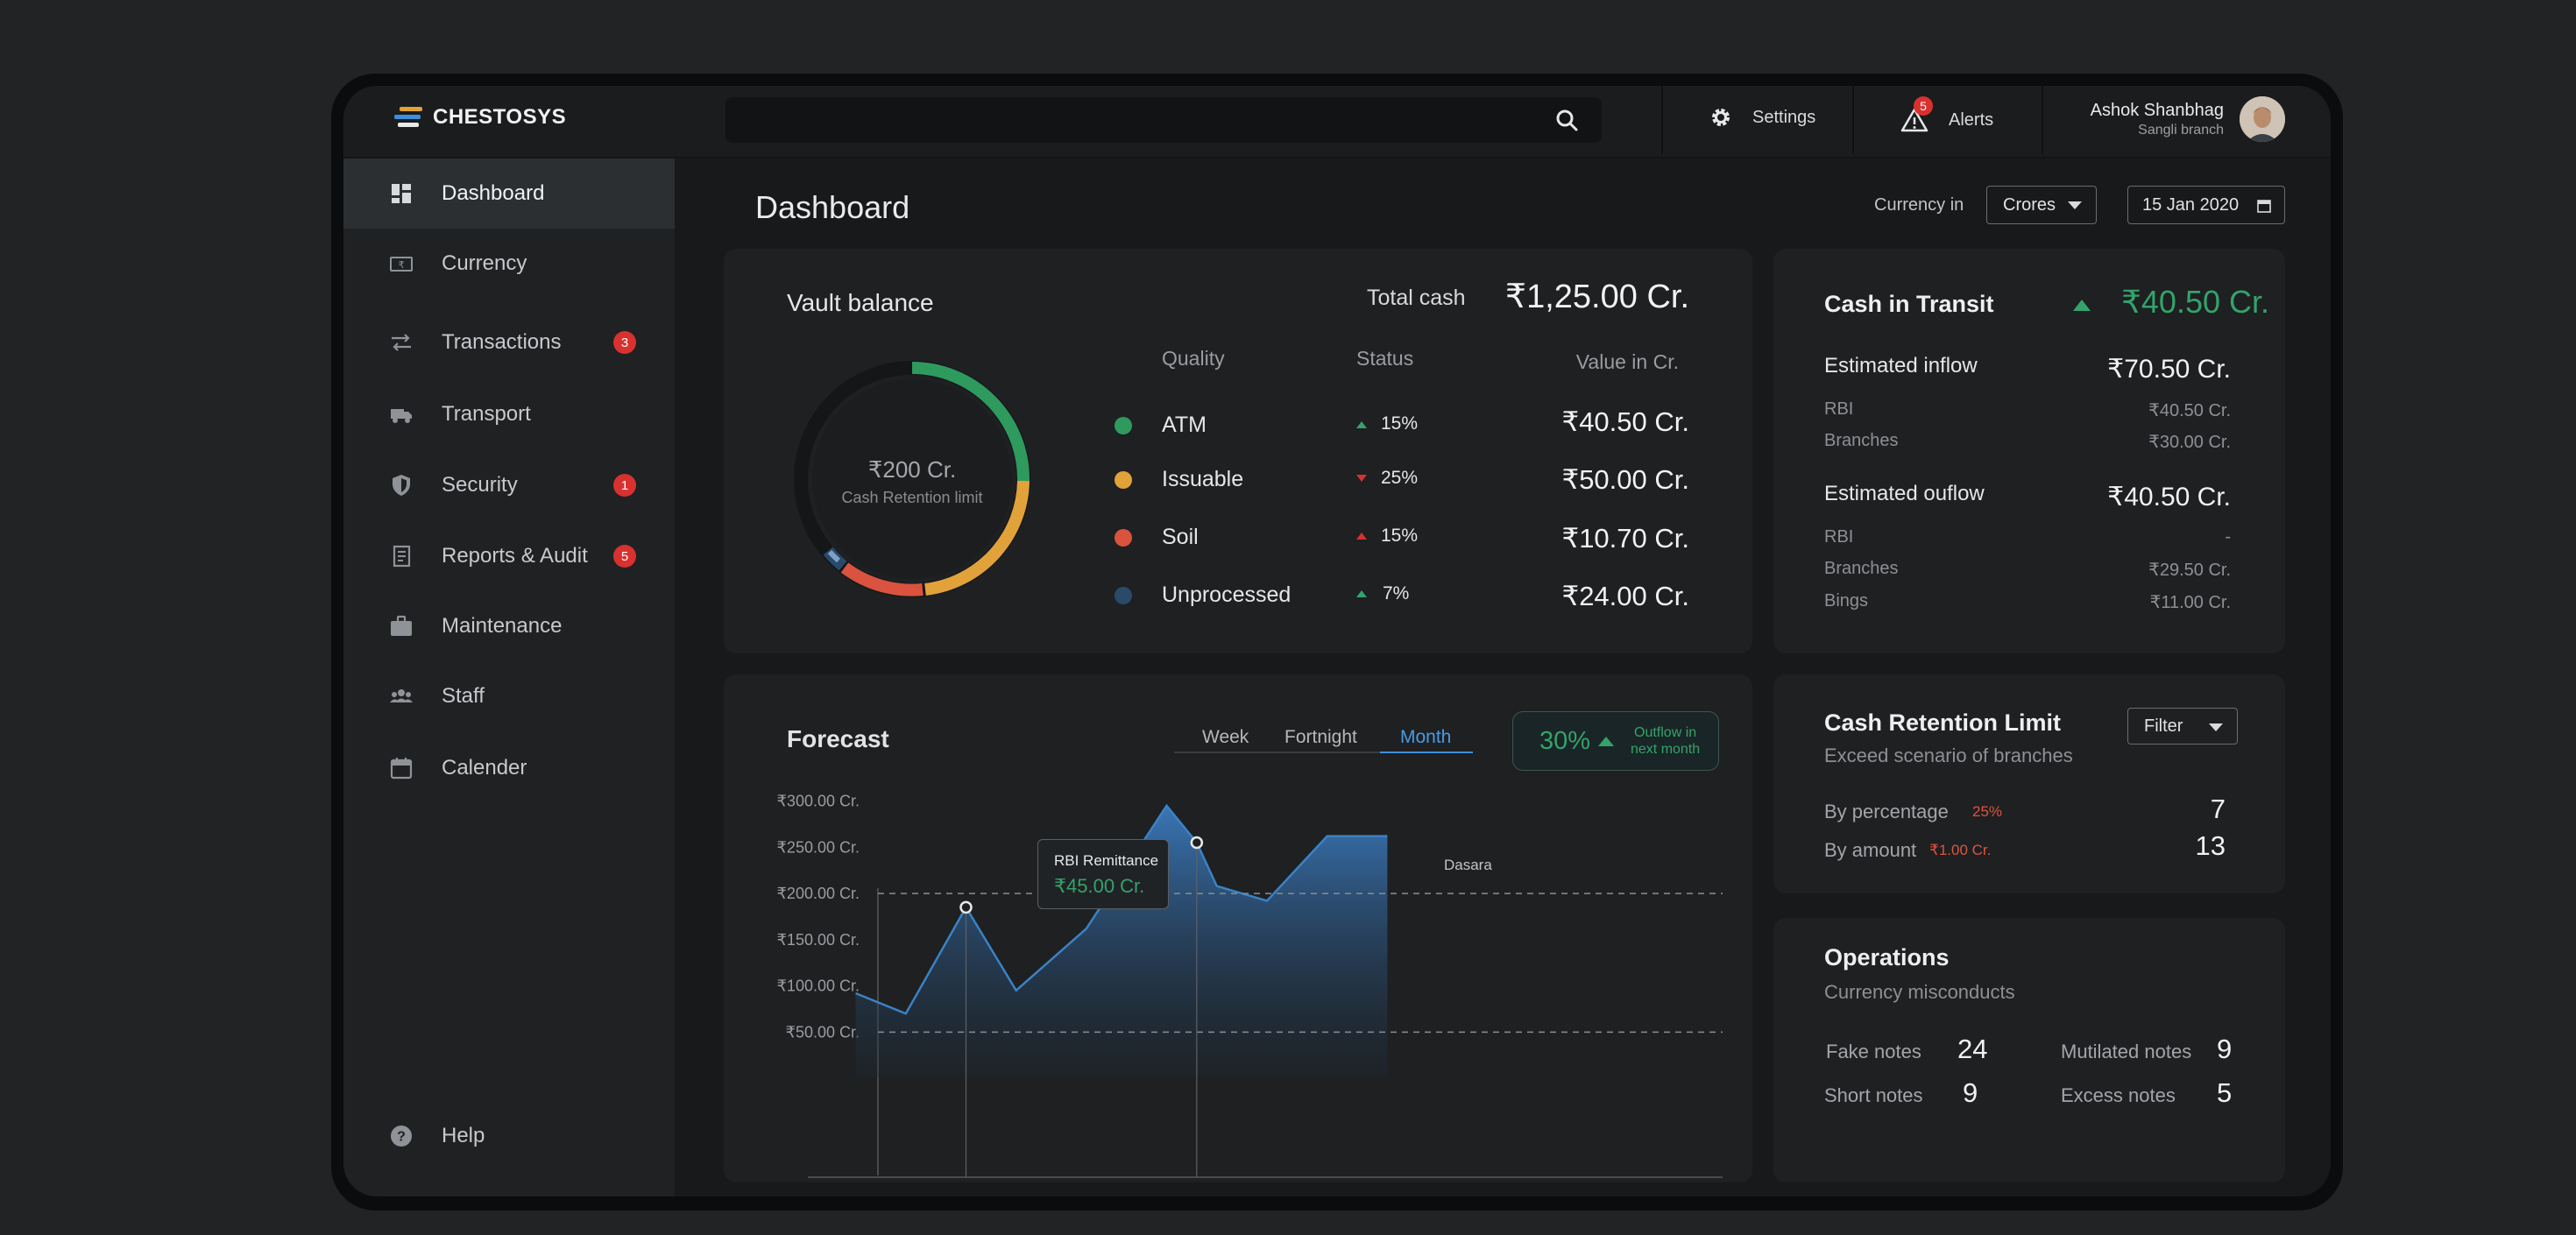 The width and height of the screenshot is (2576, 1235). Describe the element at coordinates (912, 469) in the screenshot. I see `donut-center-value: ₹200 Cr.` at that location.